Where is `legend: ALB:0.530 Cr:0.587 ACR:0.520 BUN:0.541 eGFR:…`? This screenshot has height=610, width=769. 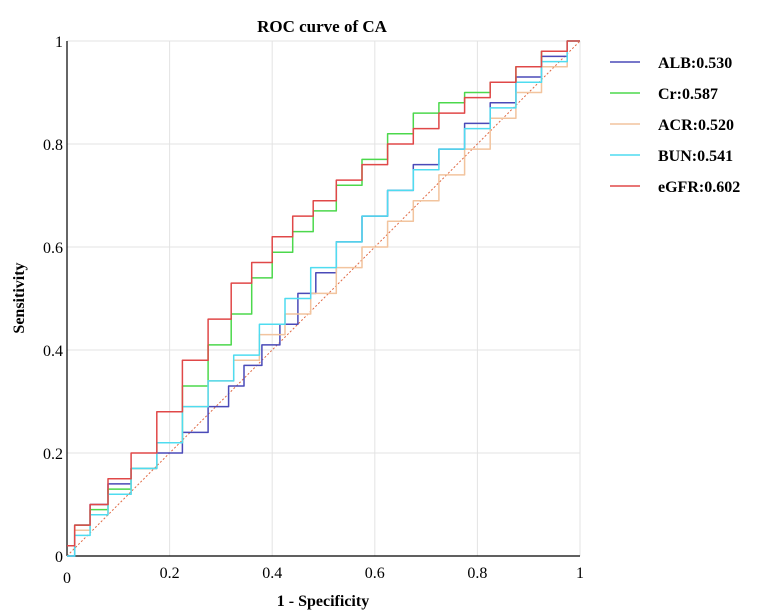 legend: ALB:0.530 Cr:0.587 ACR:0.520 BUN:0.541 eGFR:… is located at coordinates (675, 125).